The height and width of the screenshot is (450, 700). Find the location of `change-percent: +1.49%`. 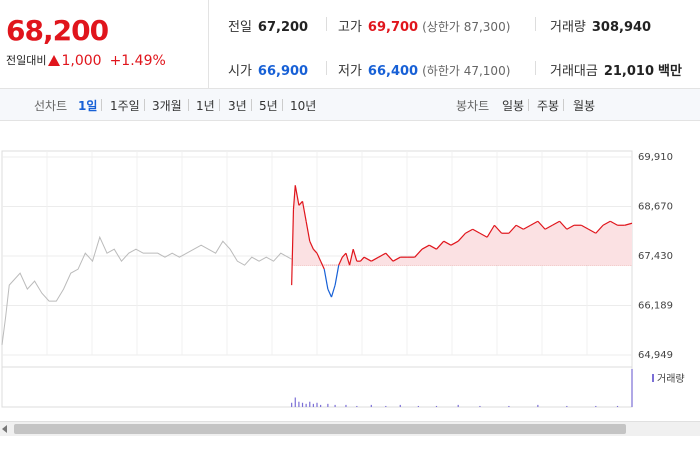

change-percent: +1.49% is located at coordinates (137, 61).